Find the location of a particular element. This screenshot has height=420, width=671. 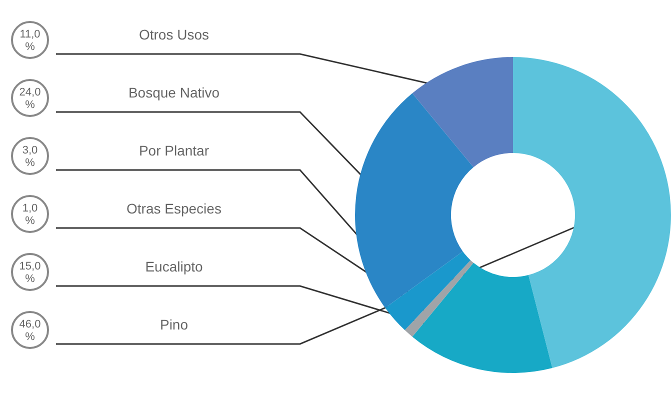

slice-label: Pino is located at coordinates (174, 324).